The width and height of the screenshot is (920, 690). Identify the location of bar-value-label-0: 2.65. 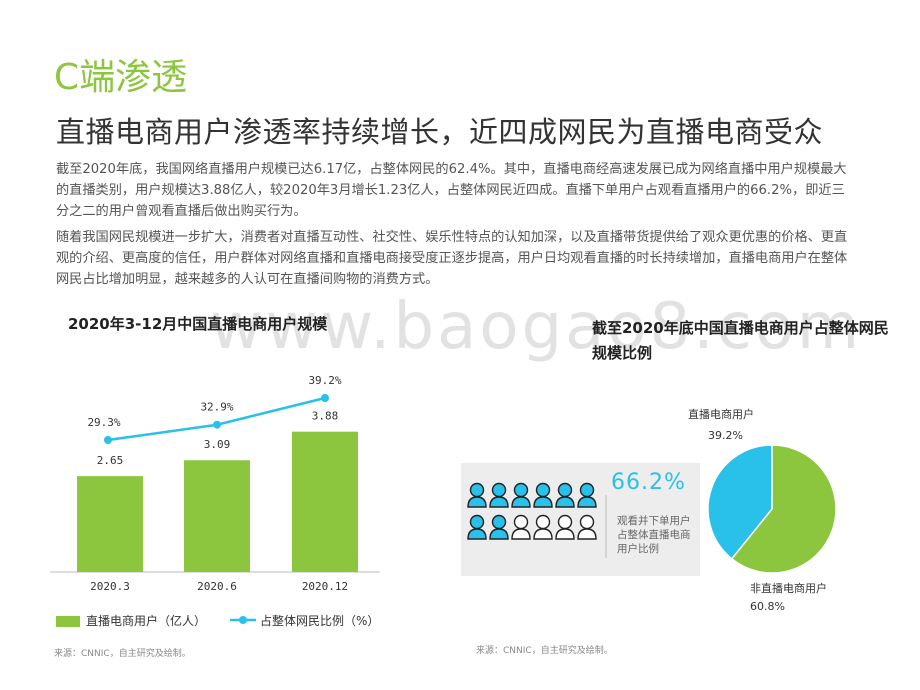
(110, 460).